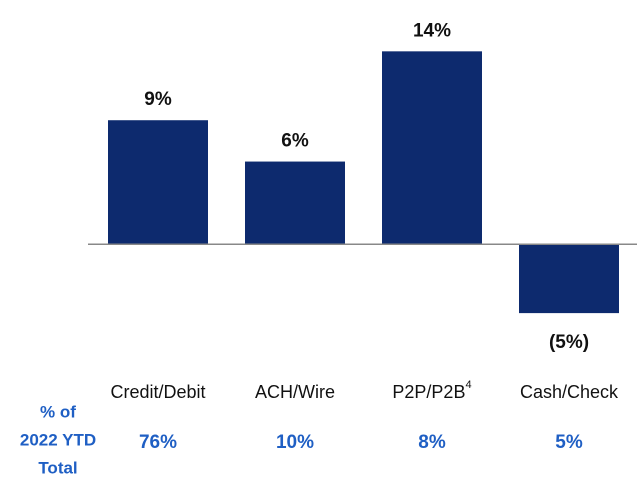 The width and height of the screenshot is (637, 483). I want to click on category-name: Credit/Debit, so click(157, 392).